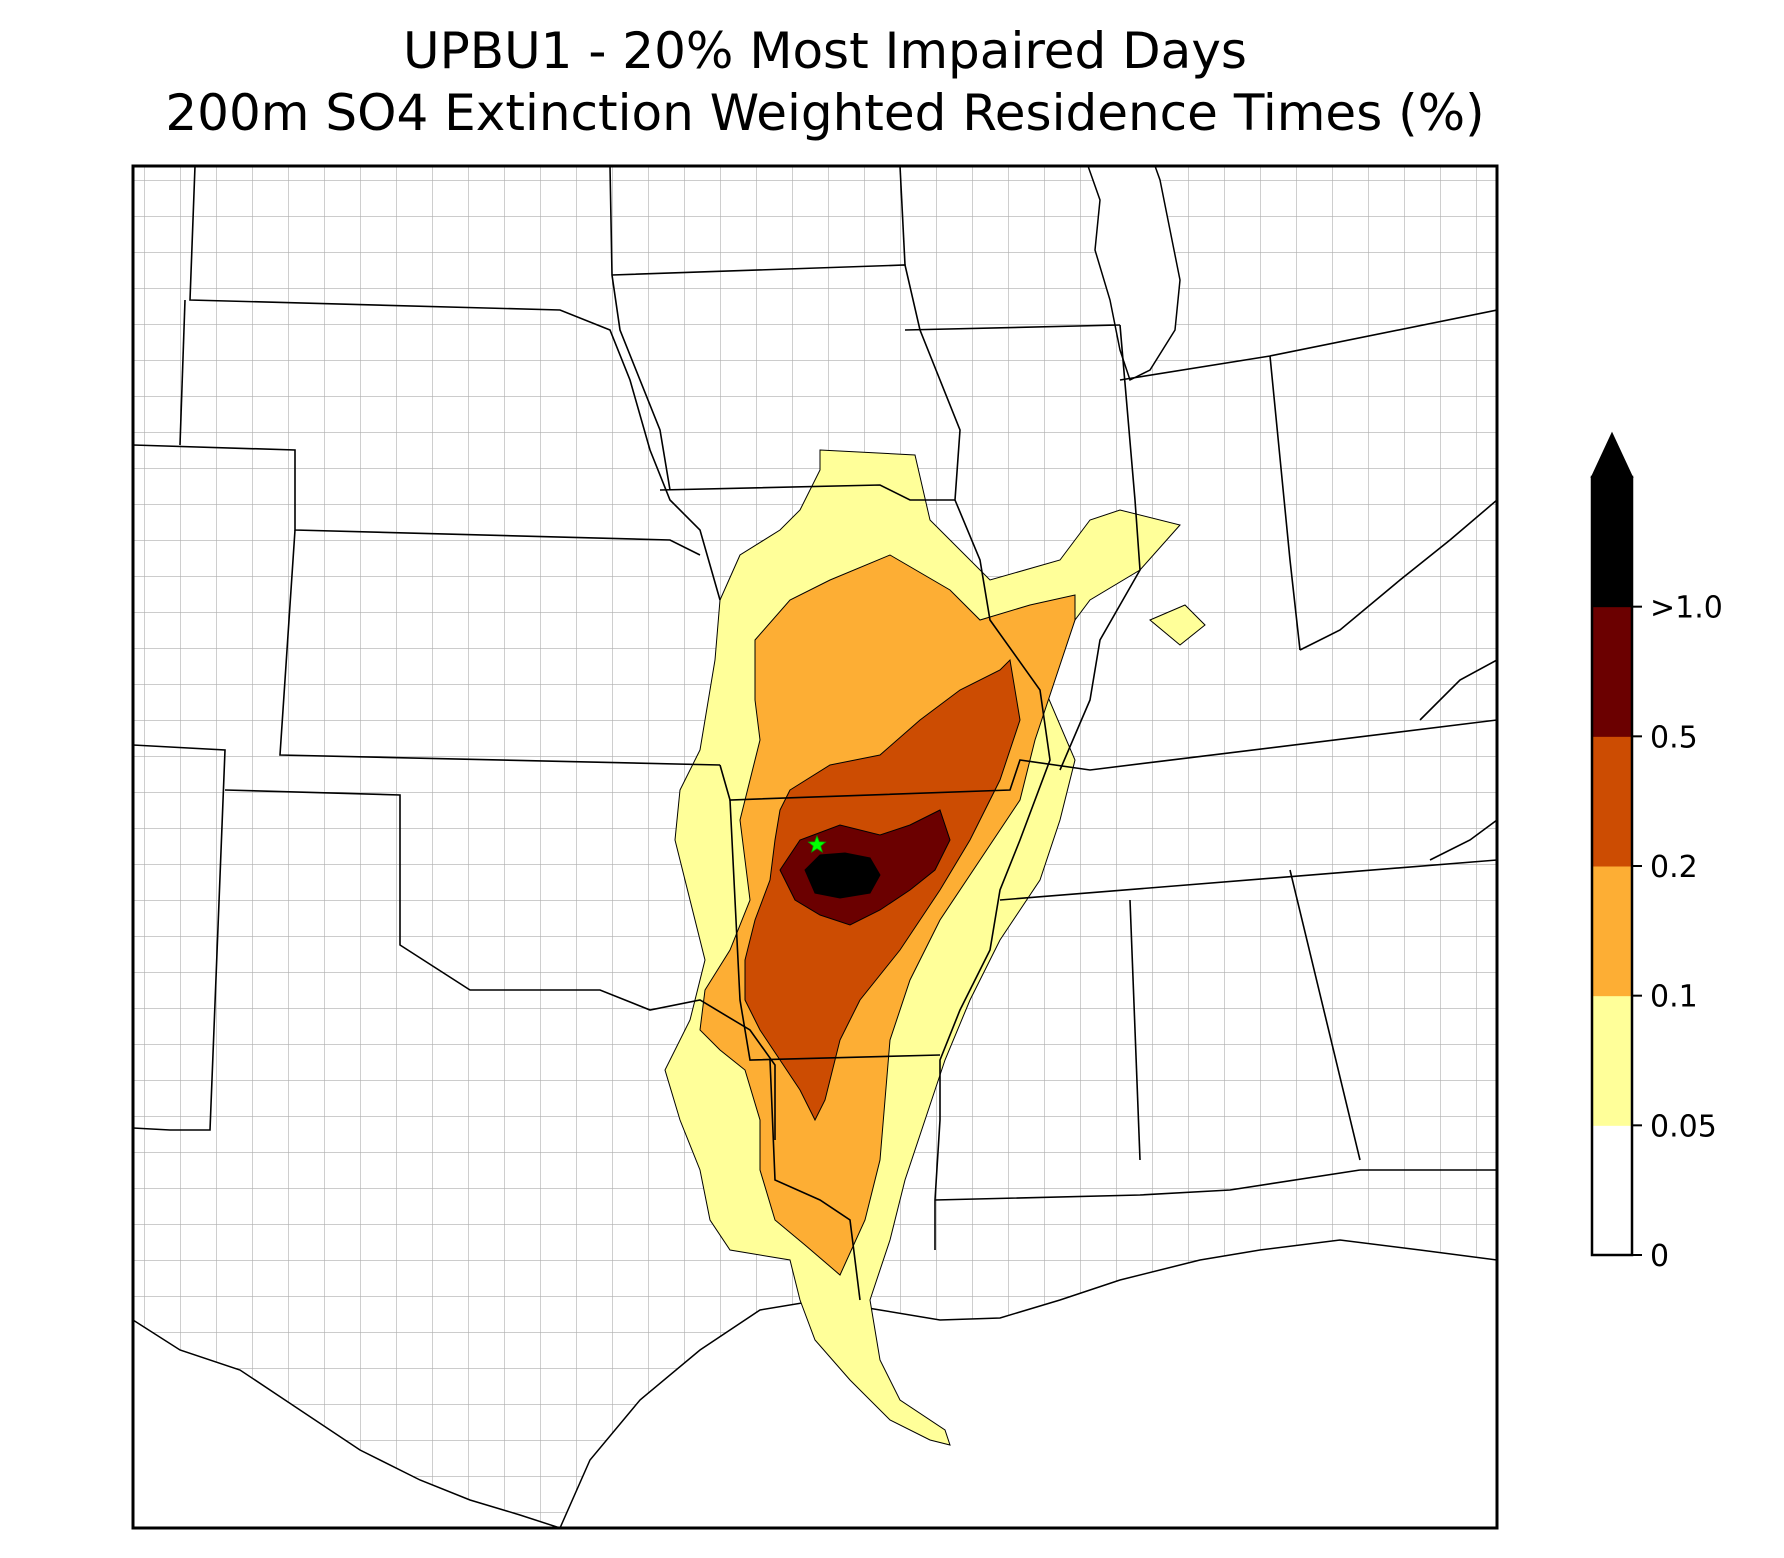 The width and height of the screenshot is (1784, 1558). I want to click on colorbar-tick-label: 0.1, so click(1674, 997).